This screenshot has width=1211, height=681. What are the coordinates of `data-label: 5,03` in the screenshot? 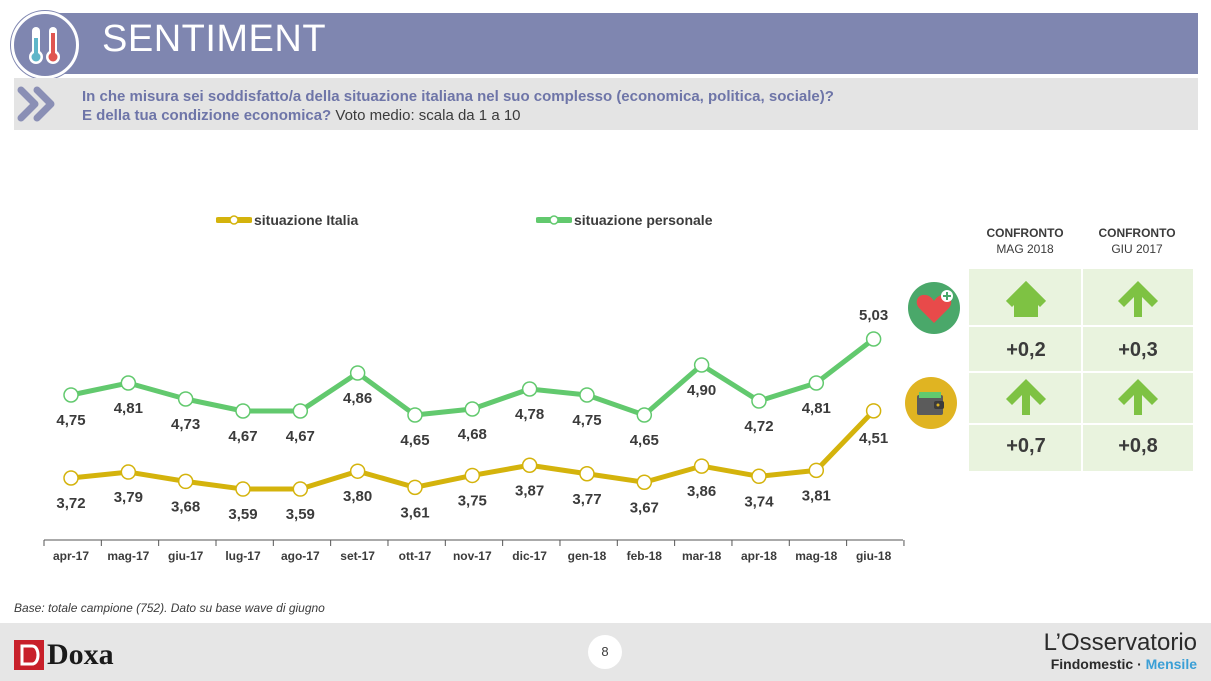 It's located at (873, 315).